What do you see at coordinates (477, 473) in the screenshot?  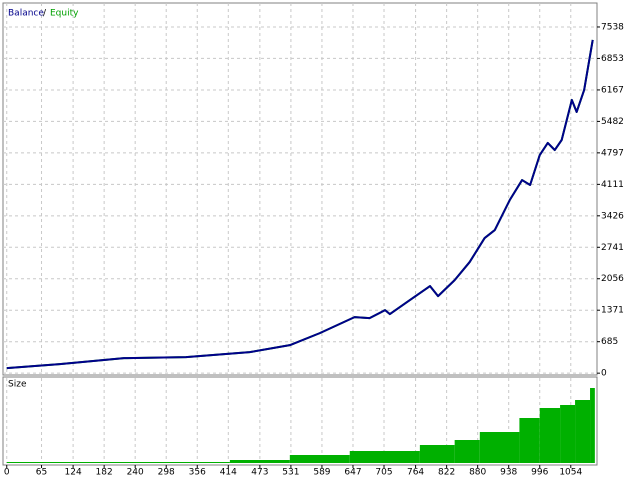 I see `x-tick-label: 880` at bounding box center [477, 473].